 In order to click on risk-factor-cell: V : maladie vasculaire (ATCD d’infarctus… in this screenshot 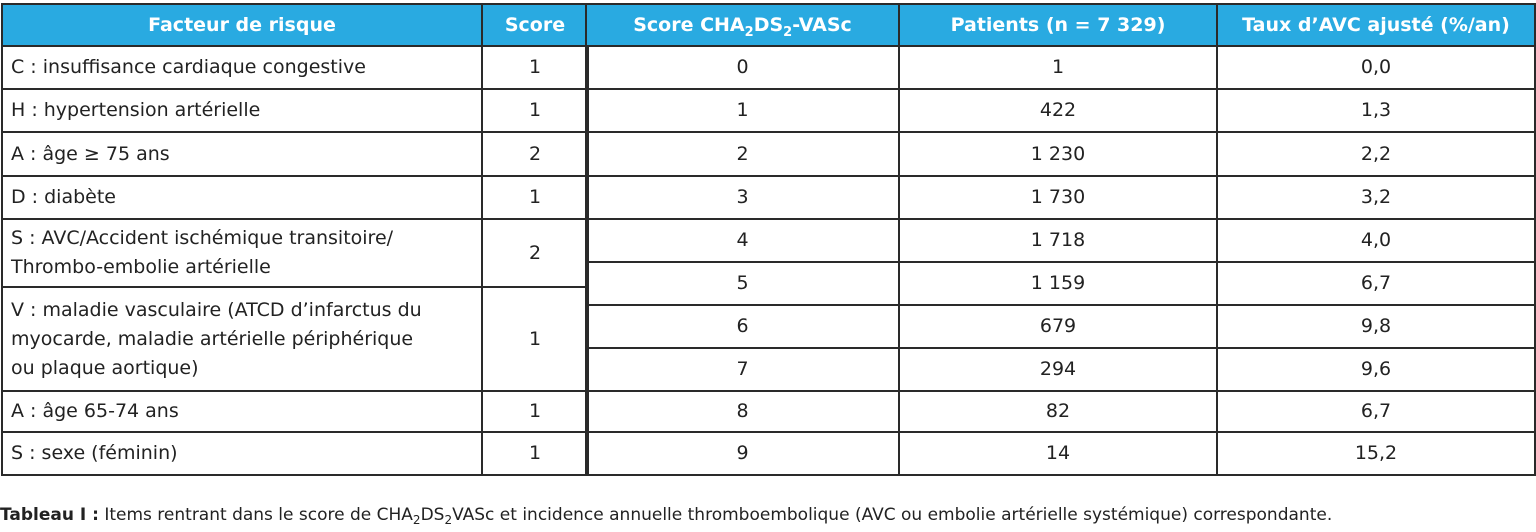, I will do `click(242, 339)`.